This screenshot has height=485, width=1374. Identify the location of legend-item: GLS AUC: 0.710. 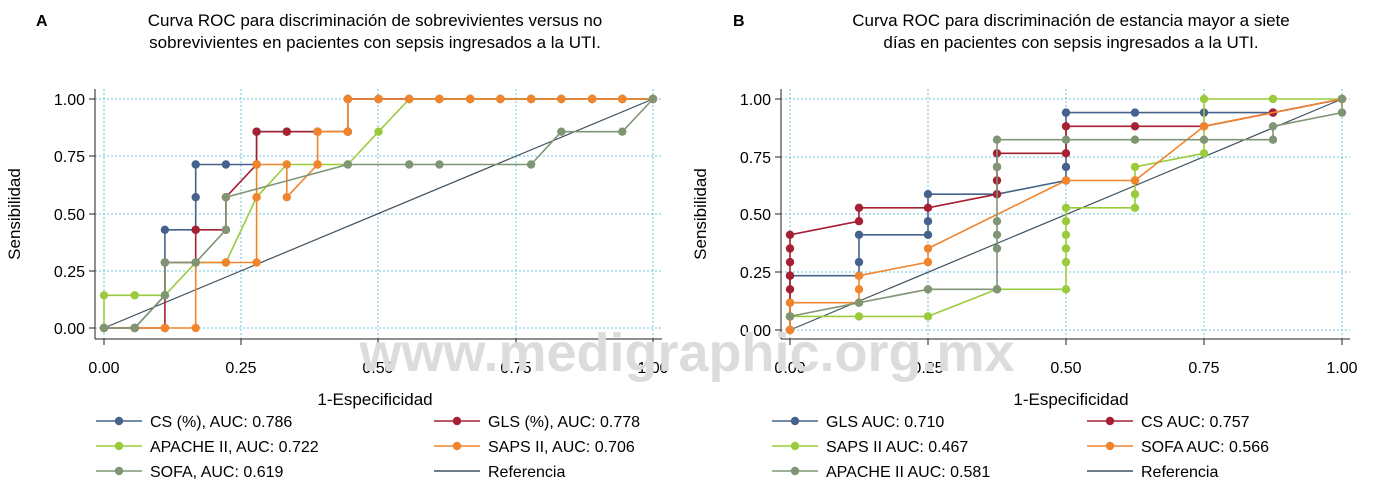
(858, 422).